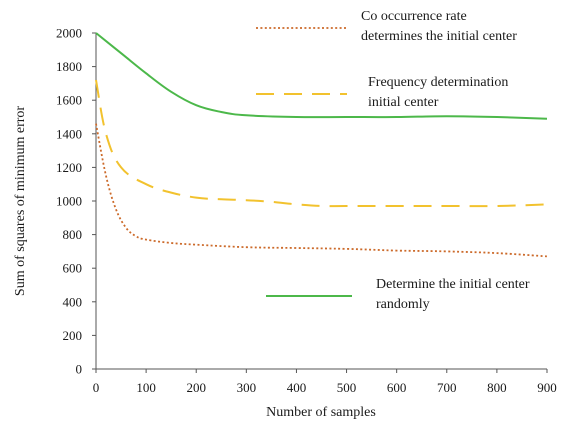 The width and height of the screenshot is (582, 425). What do you see at coordinates (497, 387) in the screenshot?
I see `x-tick-label: 800` at bounding box center [497, 387].